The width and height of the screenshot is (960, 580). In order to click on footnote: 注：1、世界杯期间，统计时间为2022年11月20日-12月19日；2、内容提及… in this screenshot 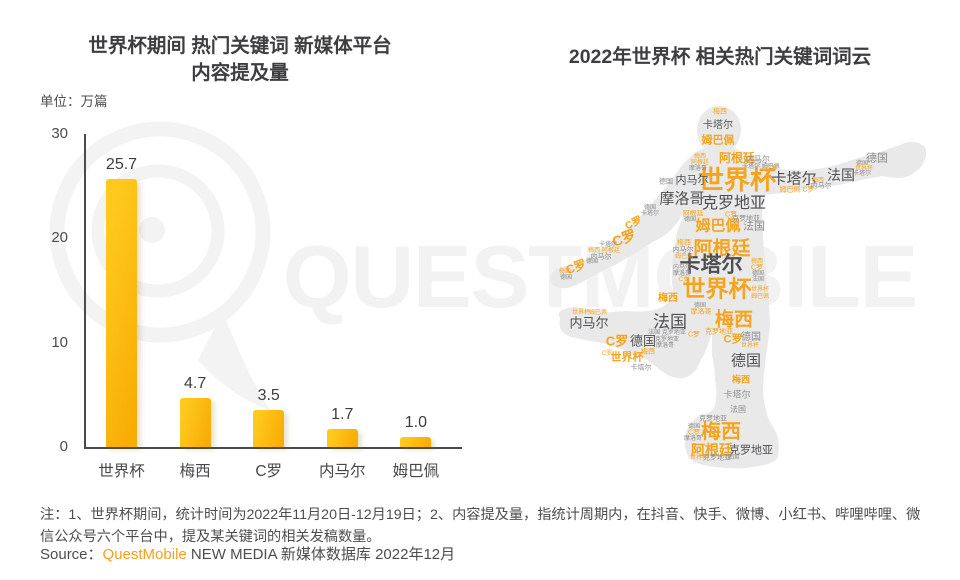, I will do `click(480, 526)`.